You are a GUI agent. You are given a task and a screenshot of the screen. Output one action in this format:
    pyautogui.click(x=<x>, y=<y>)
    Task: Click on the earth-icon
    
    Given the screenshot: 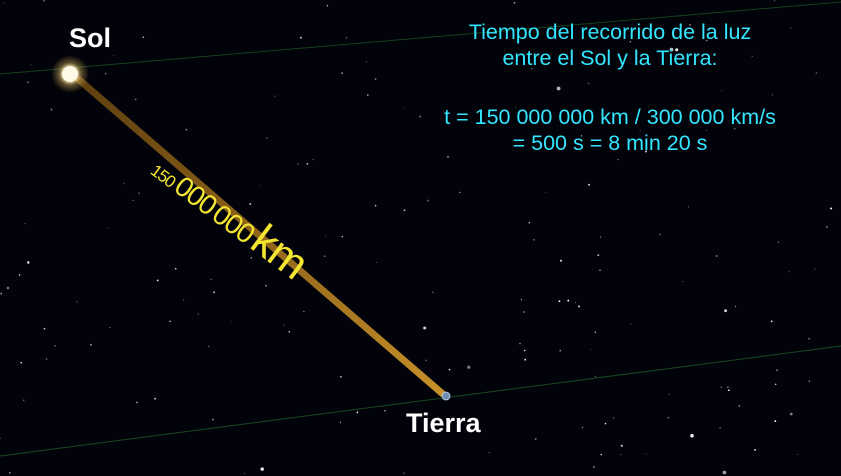 What is the action you would take?
    pyautogui.click(x=446, y=396)
    